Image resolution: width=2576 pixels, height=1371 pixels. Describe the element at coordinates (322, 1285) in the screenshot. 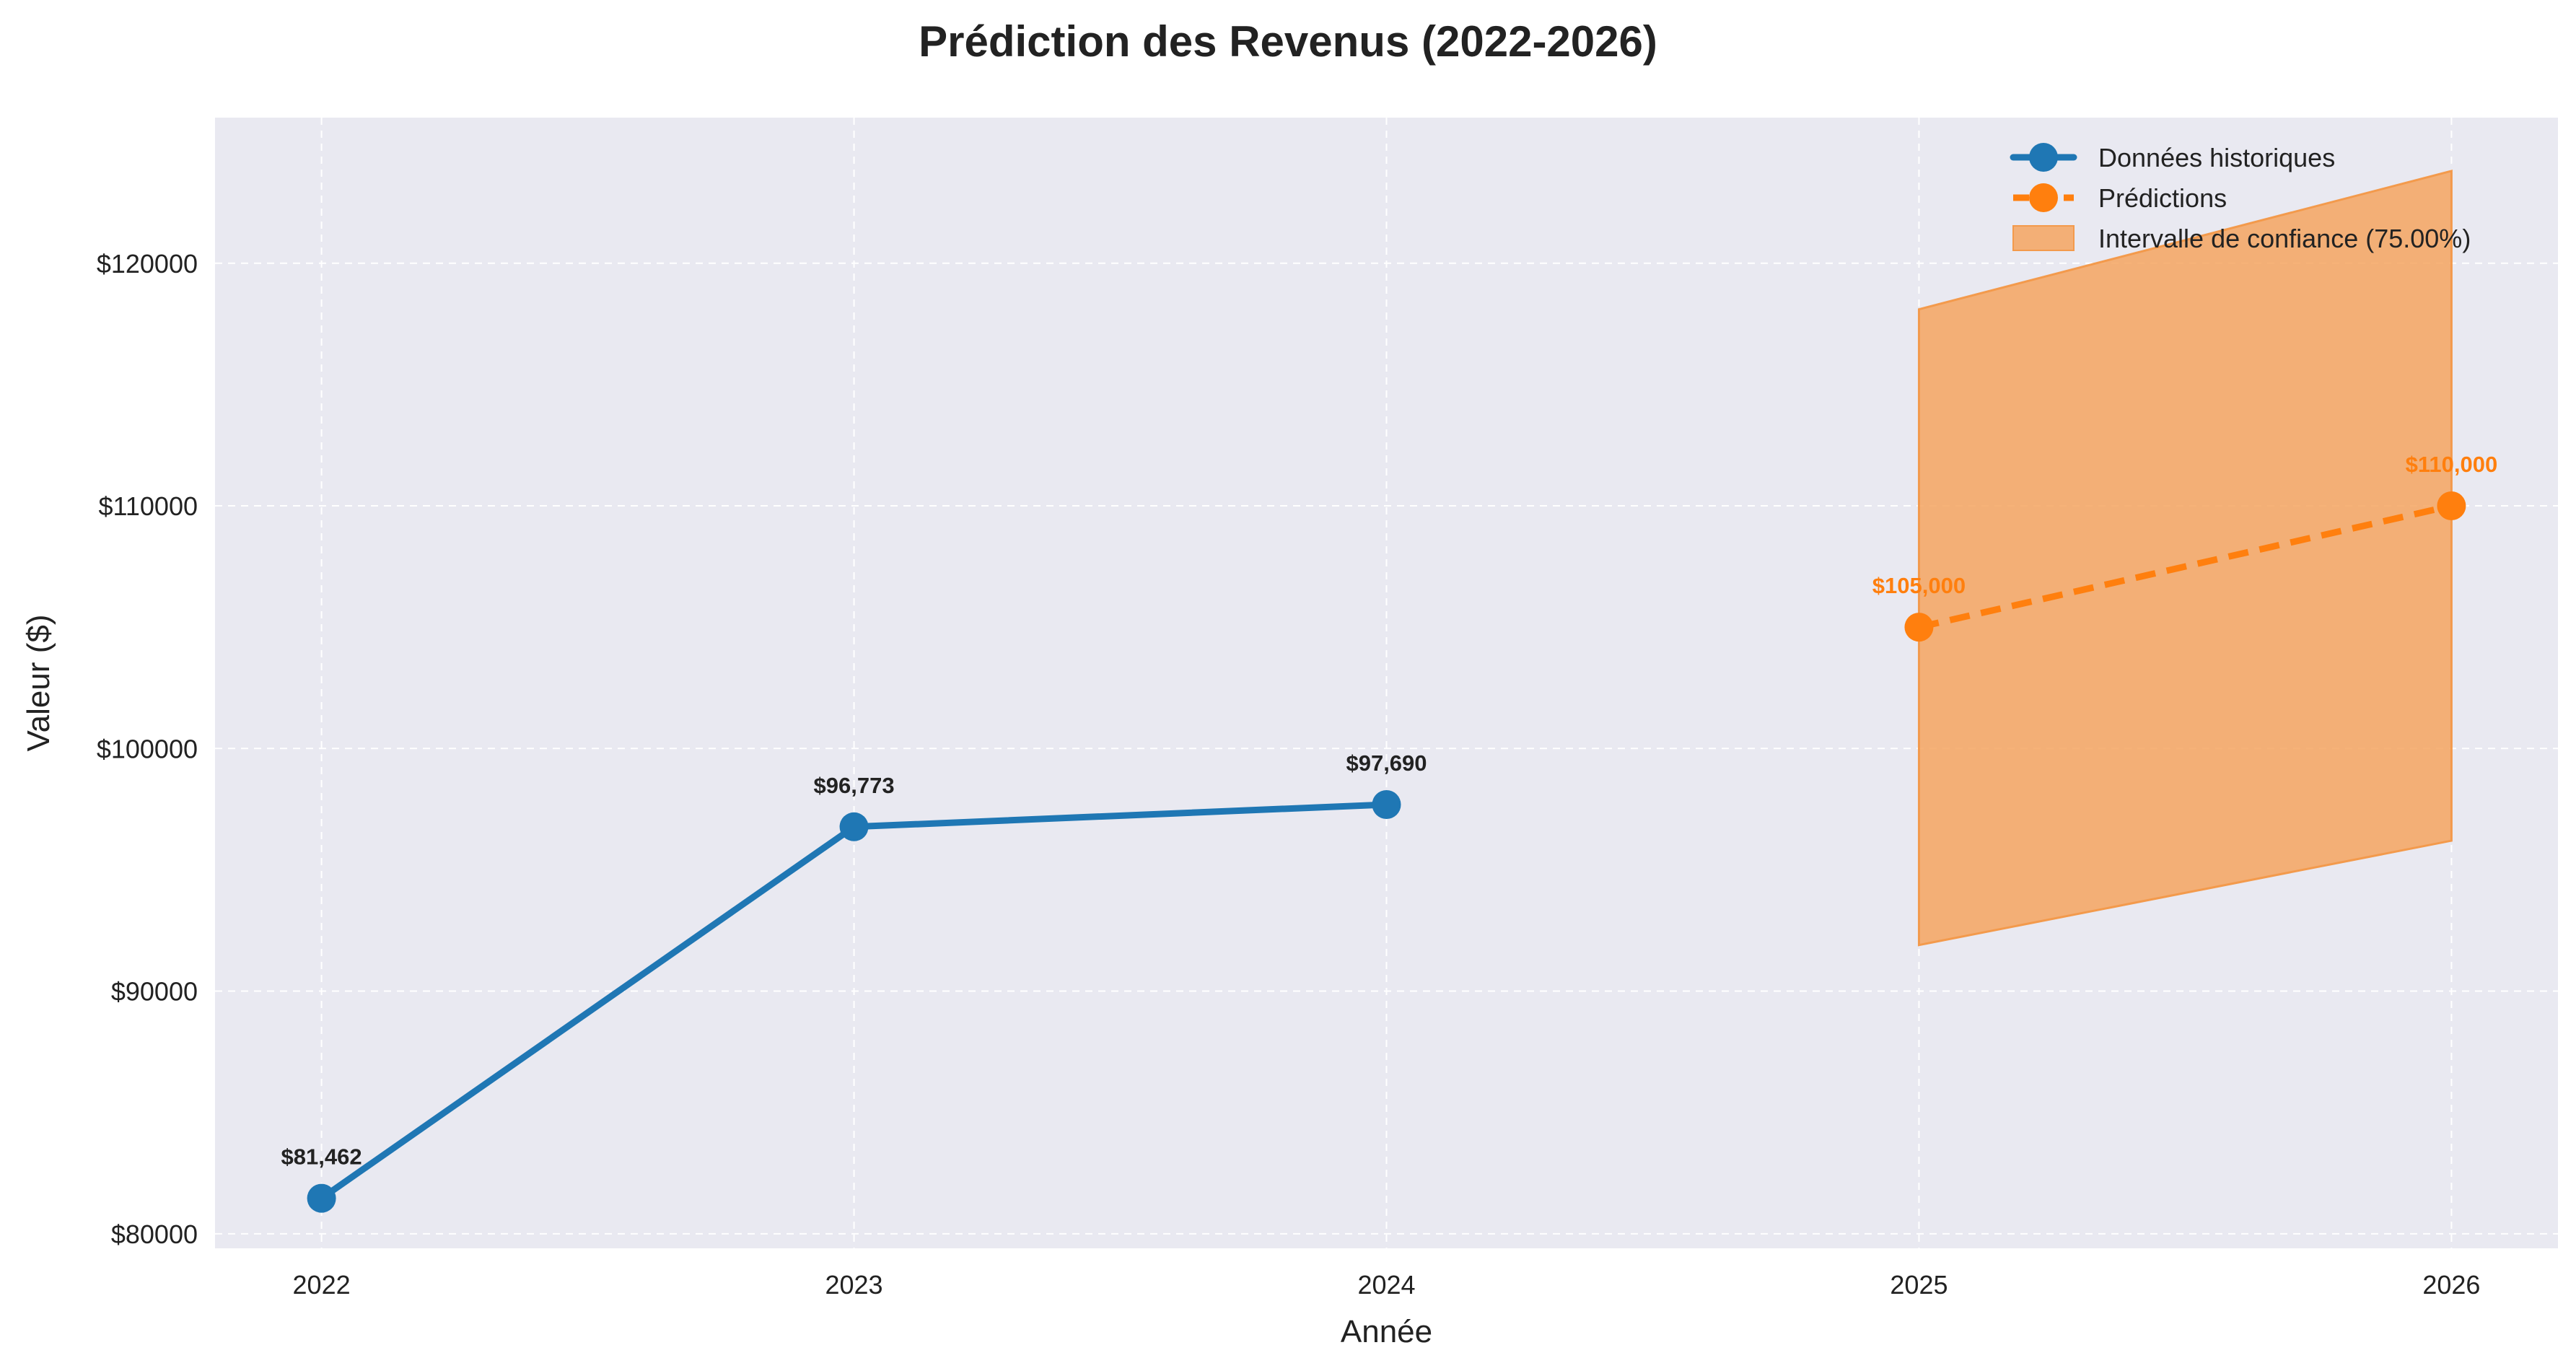

I see `x-tick-label: 2022` at that location.